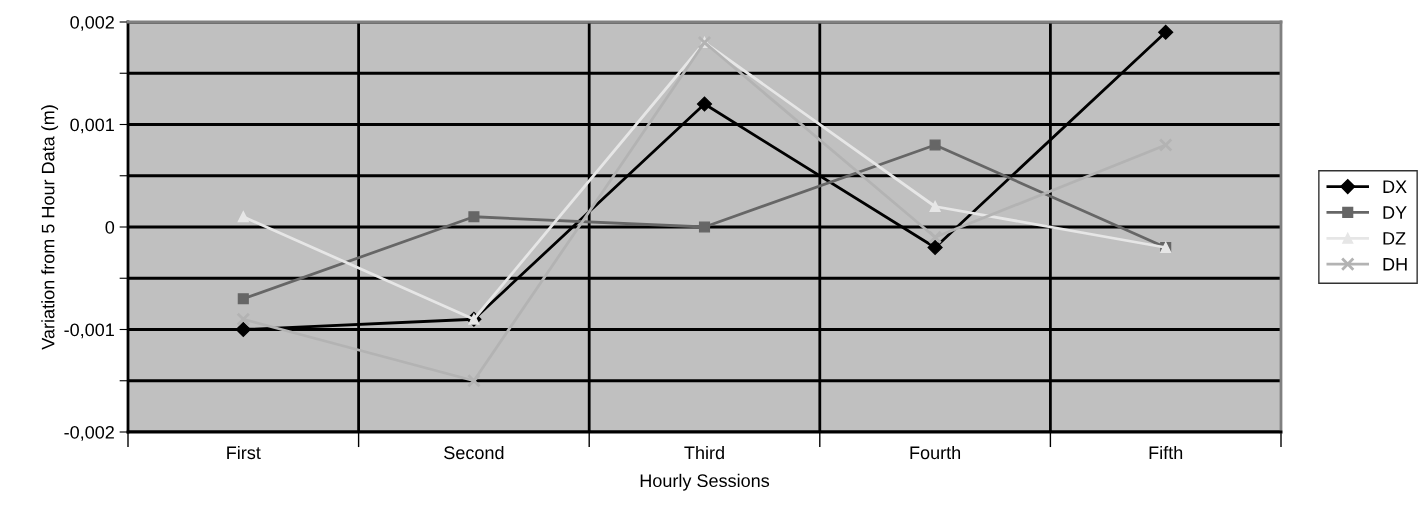 This screenshot has width=1428, height=508. Describe the element at coordinates (92, 23) in the screenshot. I see `y-tick-label: 0,002` at that location.